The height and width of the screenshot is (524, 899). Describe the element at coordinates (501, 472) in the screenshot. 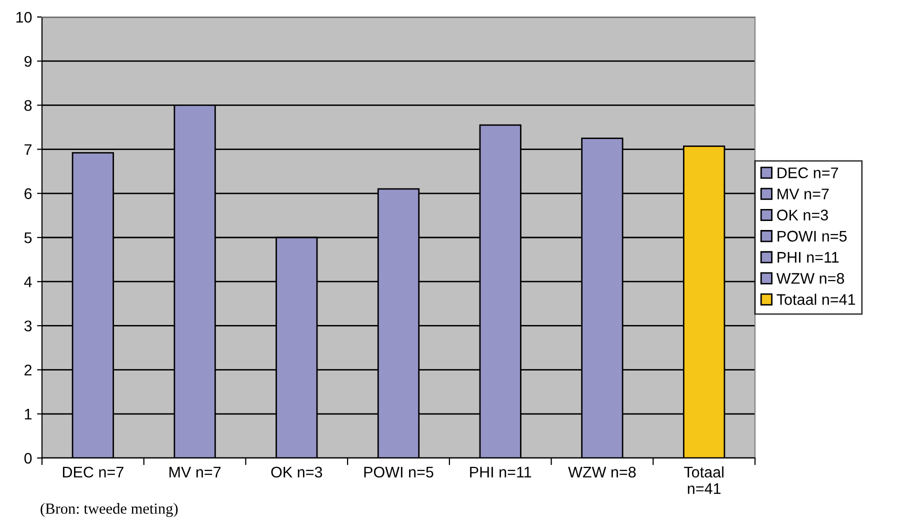

I see `x-tick-label: PHI n=11` at that location.